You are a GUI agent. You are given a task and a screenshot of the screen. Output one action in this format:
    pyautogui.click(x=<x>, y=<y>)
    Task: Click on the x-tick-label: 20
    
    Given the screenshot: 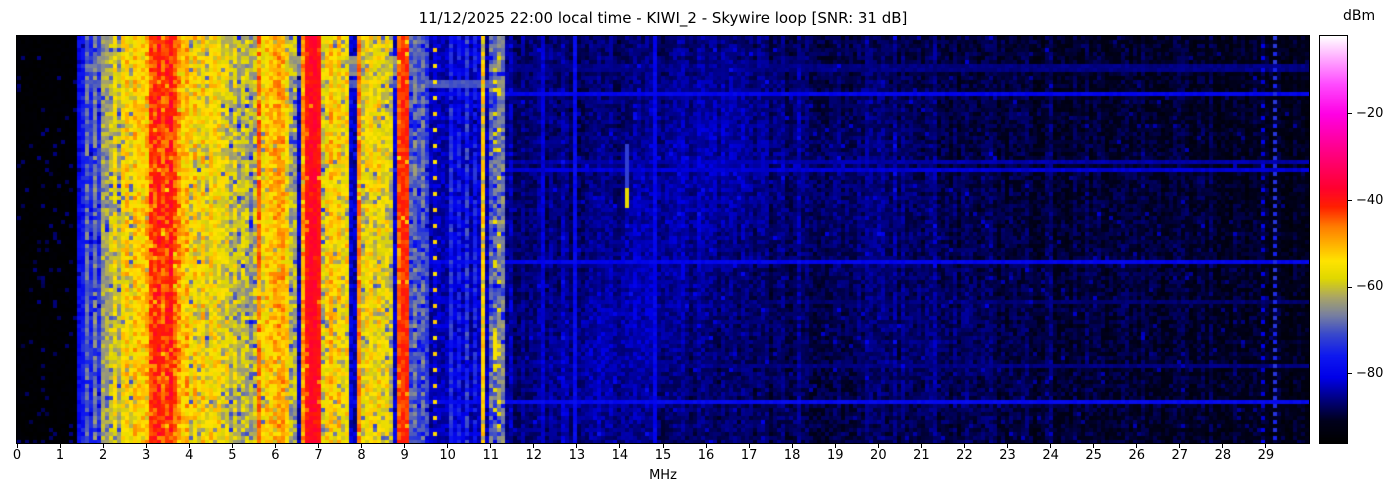 What is the action you would take?
    pyautogui.click(x=878, y=455)
    